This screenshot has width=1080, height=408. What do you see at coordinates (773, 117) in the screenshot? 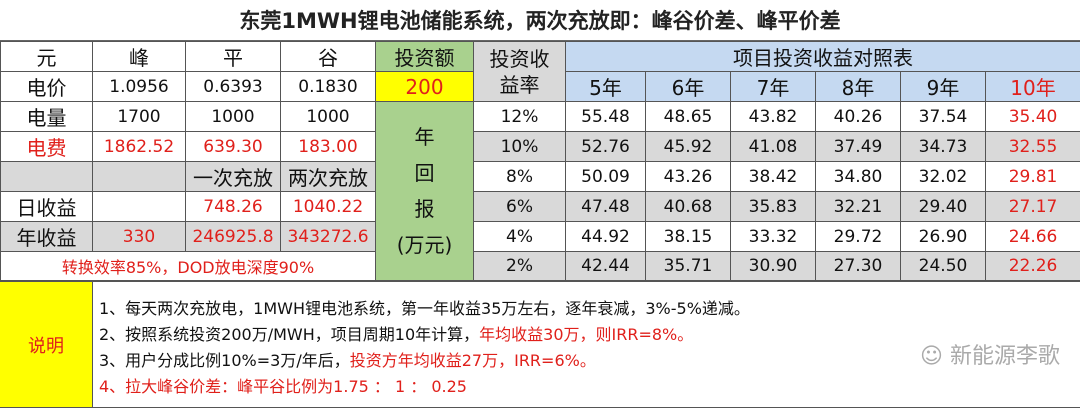
I see `roi-cell: 43.82` at bounding box center [773, 117].